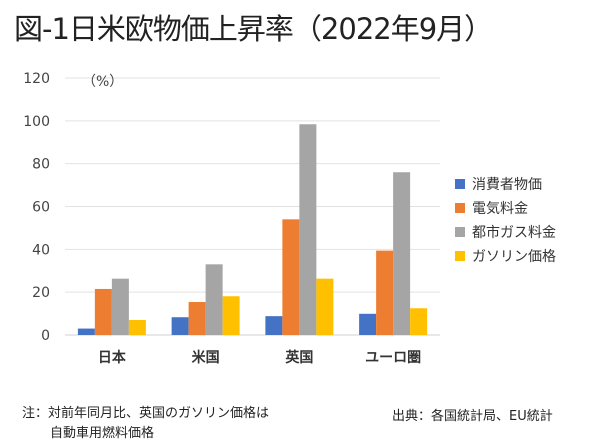  What do you see at coordinates (472, 416) in the screenshot?
I see `source-note: 出典：各国統計局、EU統計` at bounding box center [472, 416].